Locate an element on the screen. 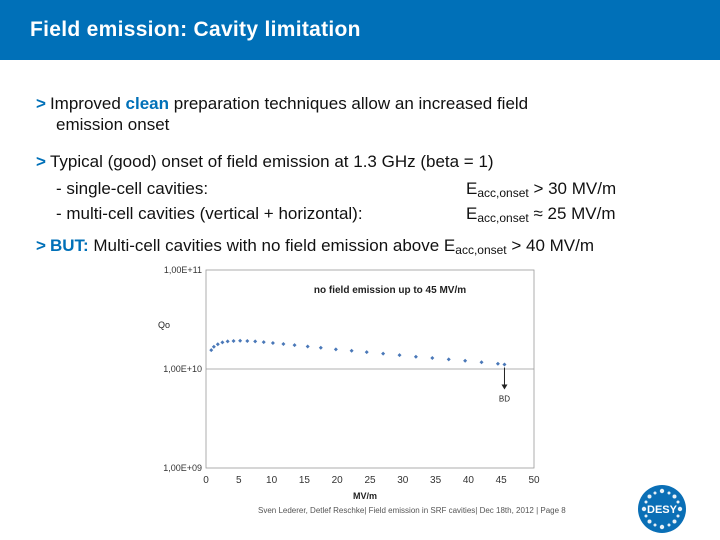 The image size is (720, 540). but-post: > 40 MV/m is located at coordinates (550, 245).